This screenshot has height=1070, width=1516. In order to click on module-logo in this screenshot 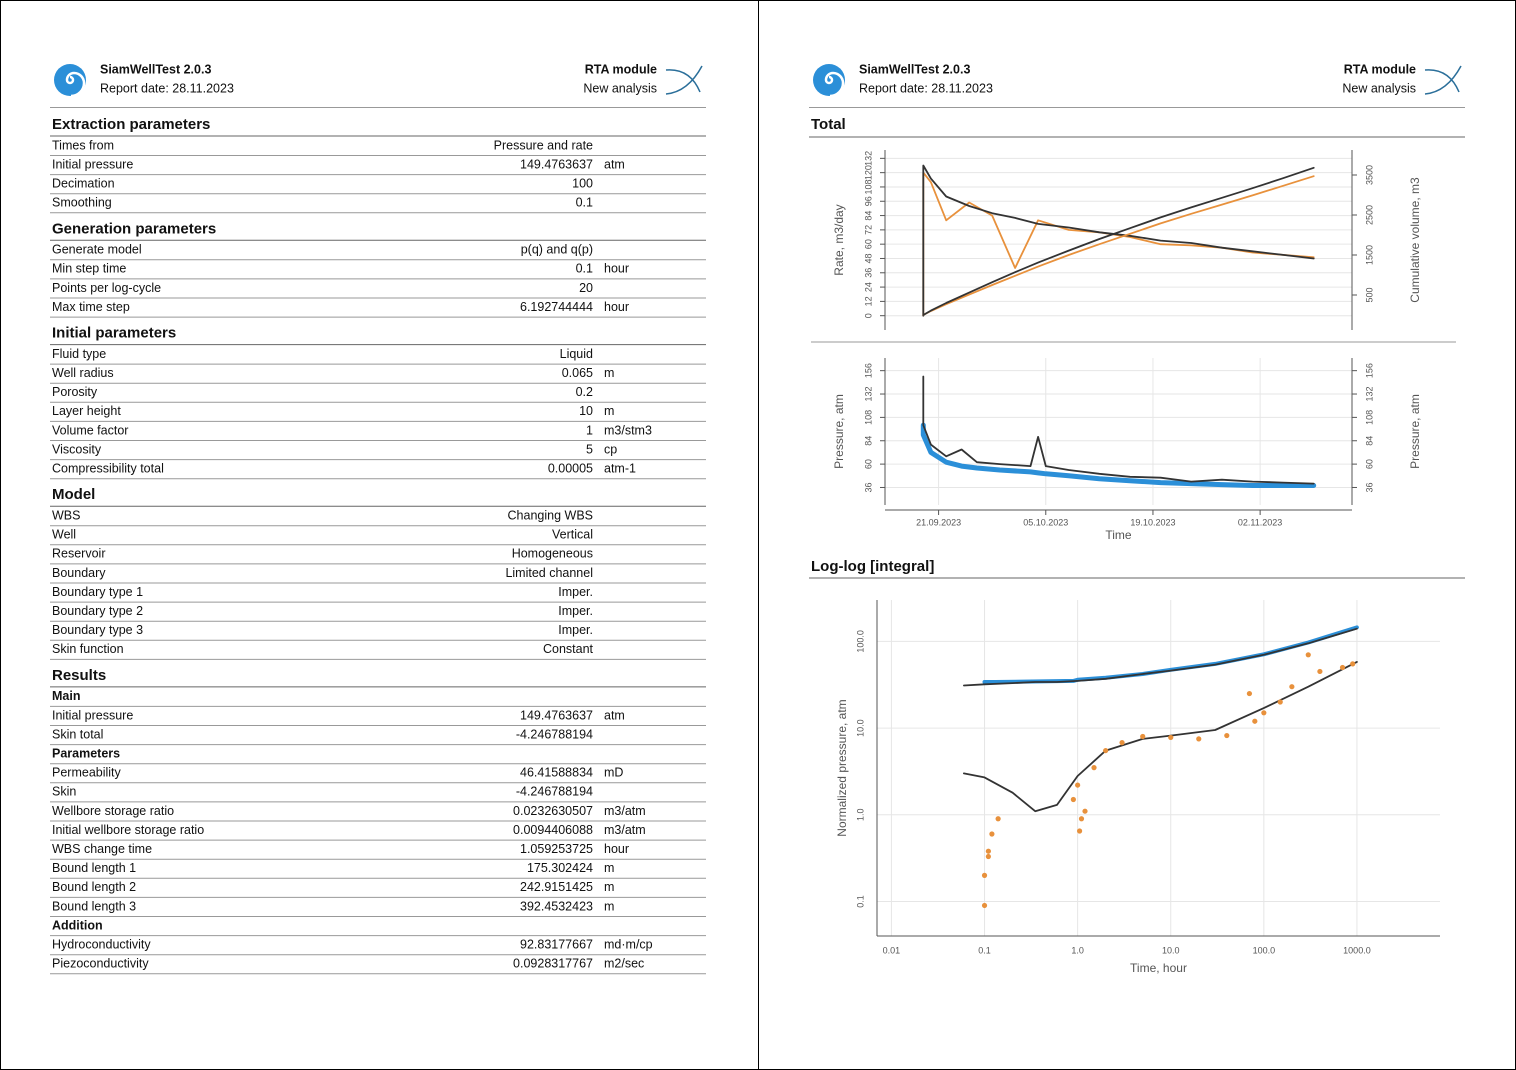, I will do `click(684, 80)`.